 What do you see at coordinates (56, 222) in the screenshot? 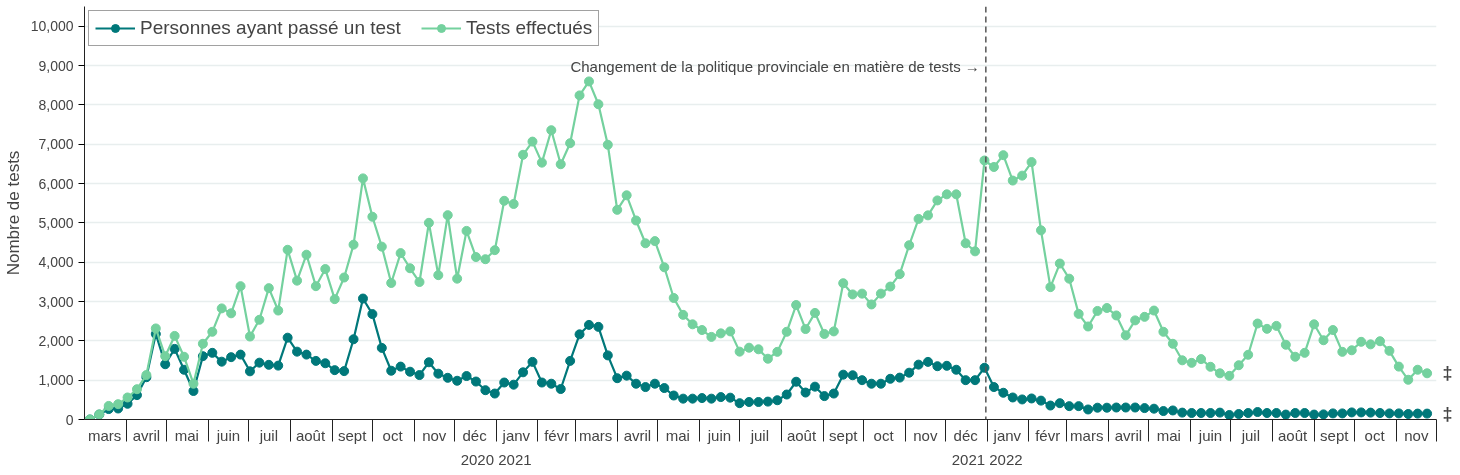
I see `y-tick-label: 5,000` at bounding box center [56, 222].